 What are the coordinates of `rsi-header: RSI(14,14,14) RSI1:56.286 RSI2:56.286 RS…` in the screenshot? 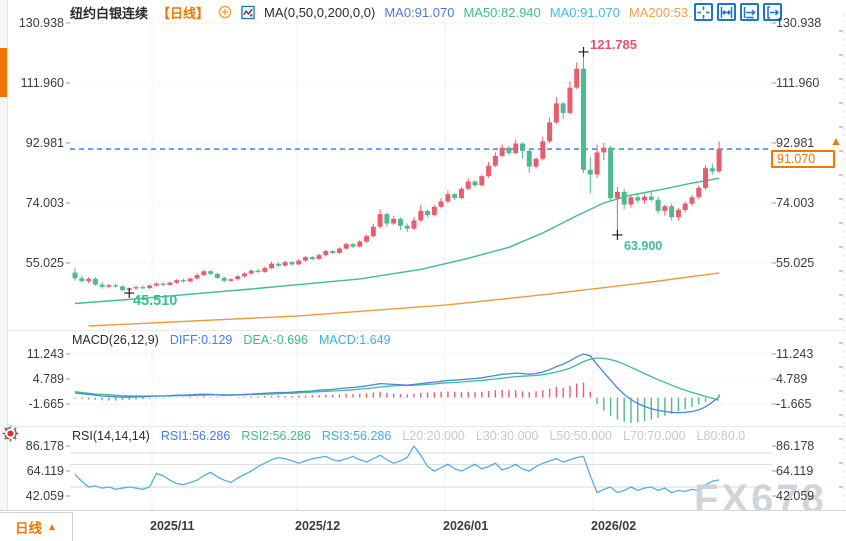 It's located at (408, 436).